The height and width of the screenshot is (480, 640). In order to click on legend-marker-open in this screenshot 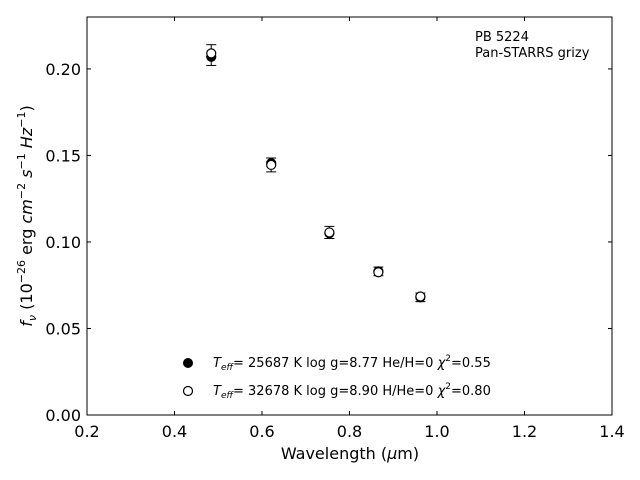, I will do `click(188, 391)`.